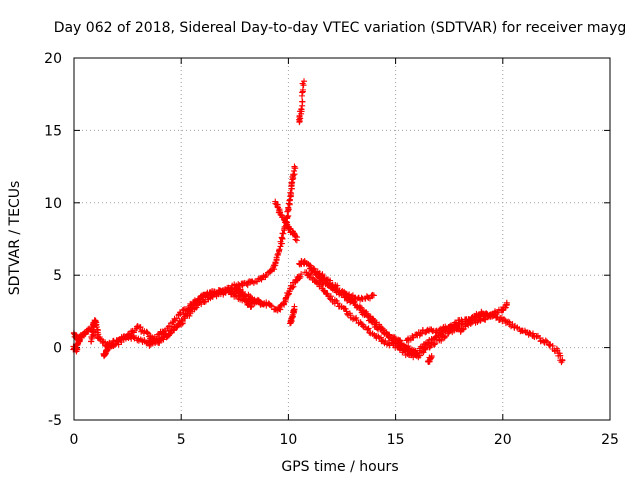 The width and height of the screenshot is (640, 480). What do you see at coordinates (57, 349) in the screenshot?
I see `y-tick-label: 0` at bounding box center [57, 349].